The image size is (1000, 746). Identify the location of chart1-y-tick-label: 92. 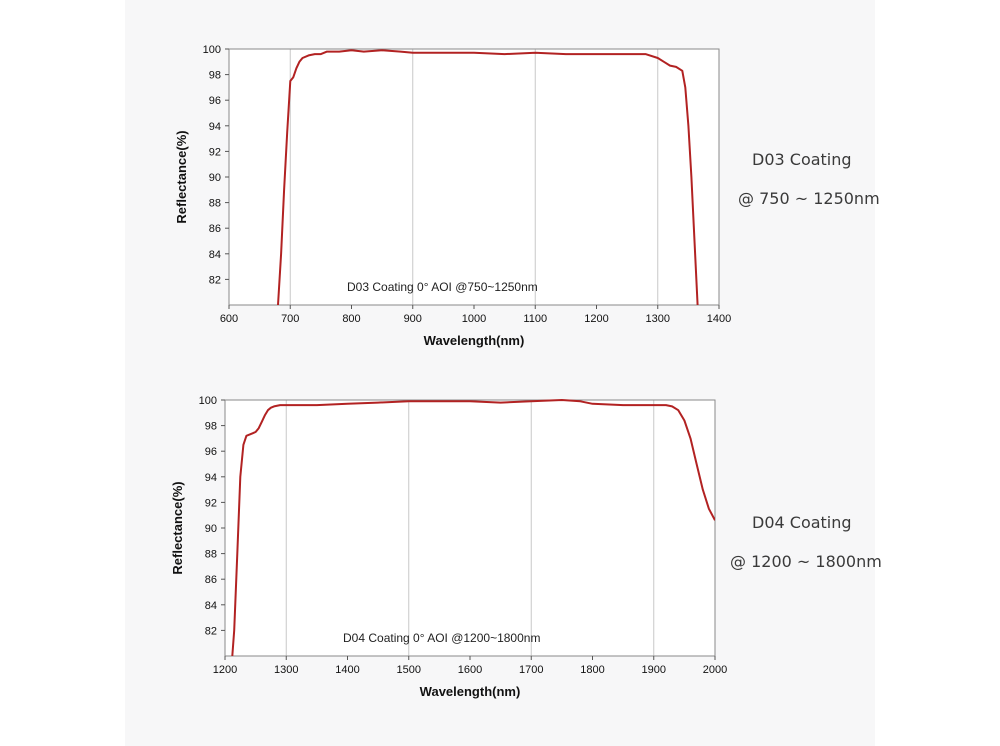
(215, 152).